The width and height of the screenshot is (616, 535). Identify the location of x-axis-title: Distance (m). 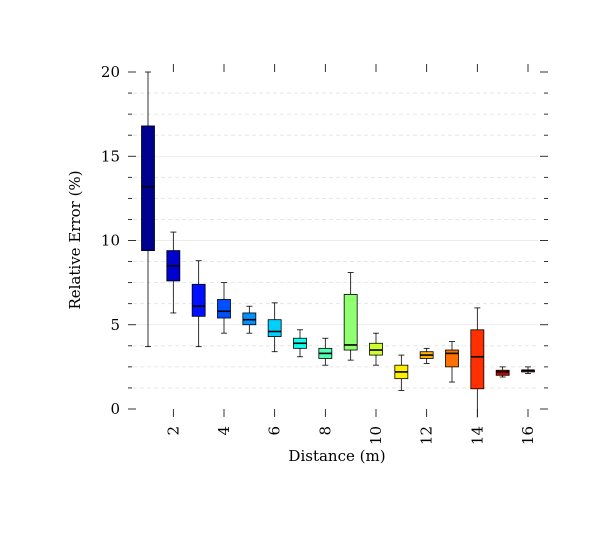
(336, 456).